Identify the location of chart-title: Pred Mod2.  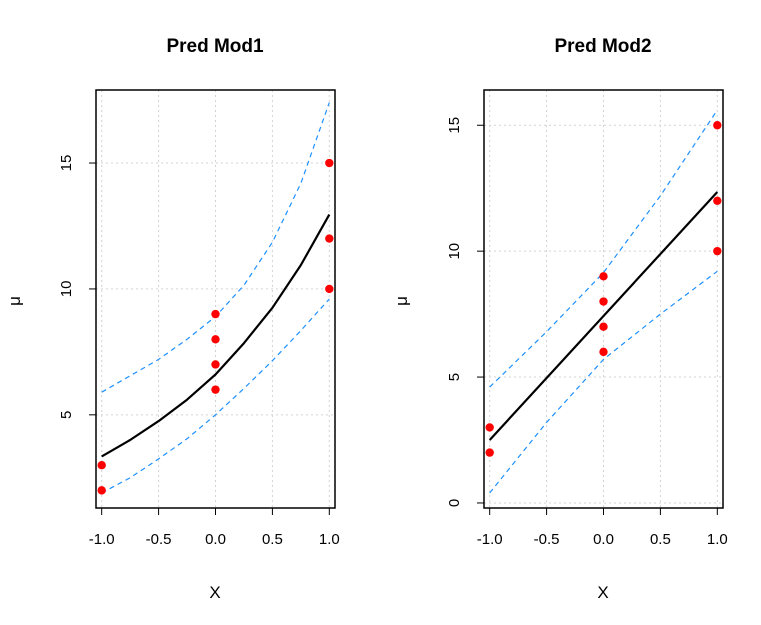
(602, 46).